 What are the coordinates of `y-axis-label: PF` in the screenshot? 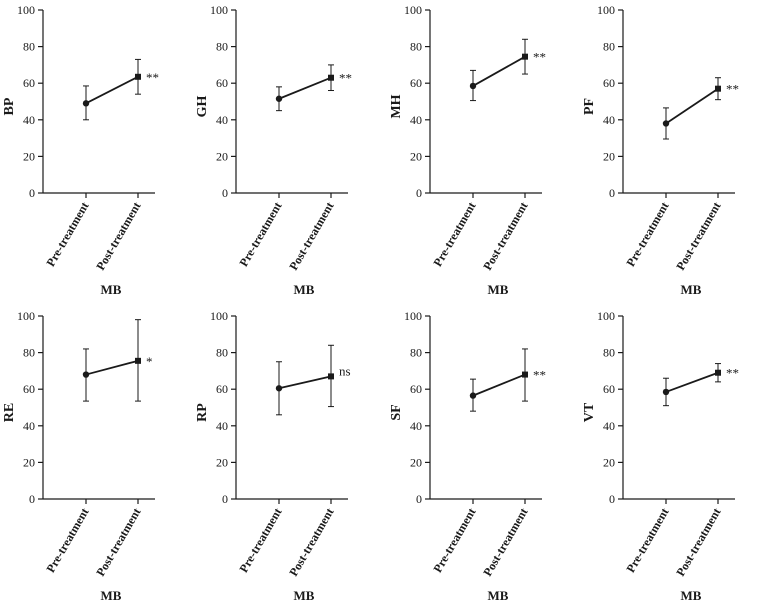 It's located at (589, 106).